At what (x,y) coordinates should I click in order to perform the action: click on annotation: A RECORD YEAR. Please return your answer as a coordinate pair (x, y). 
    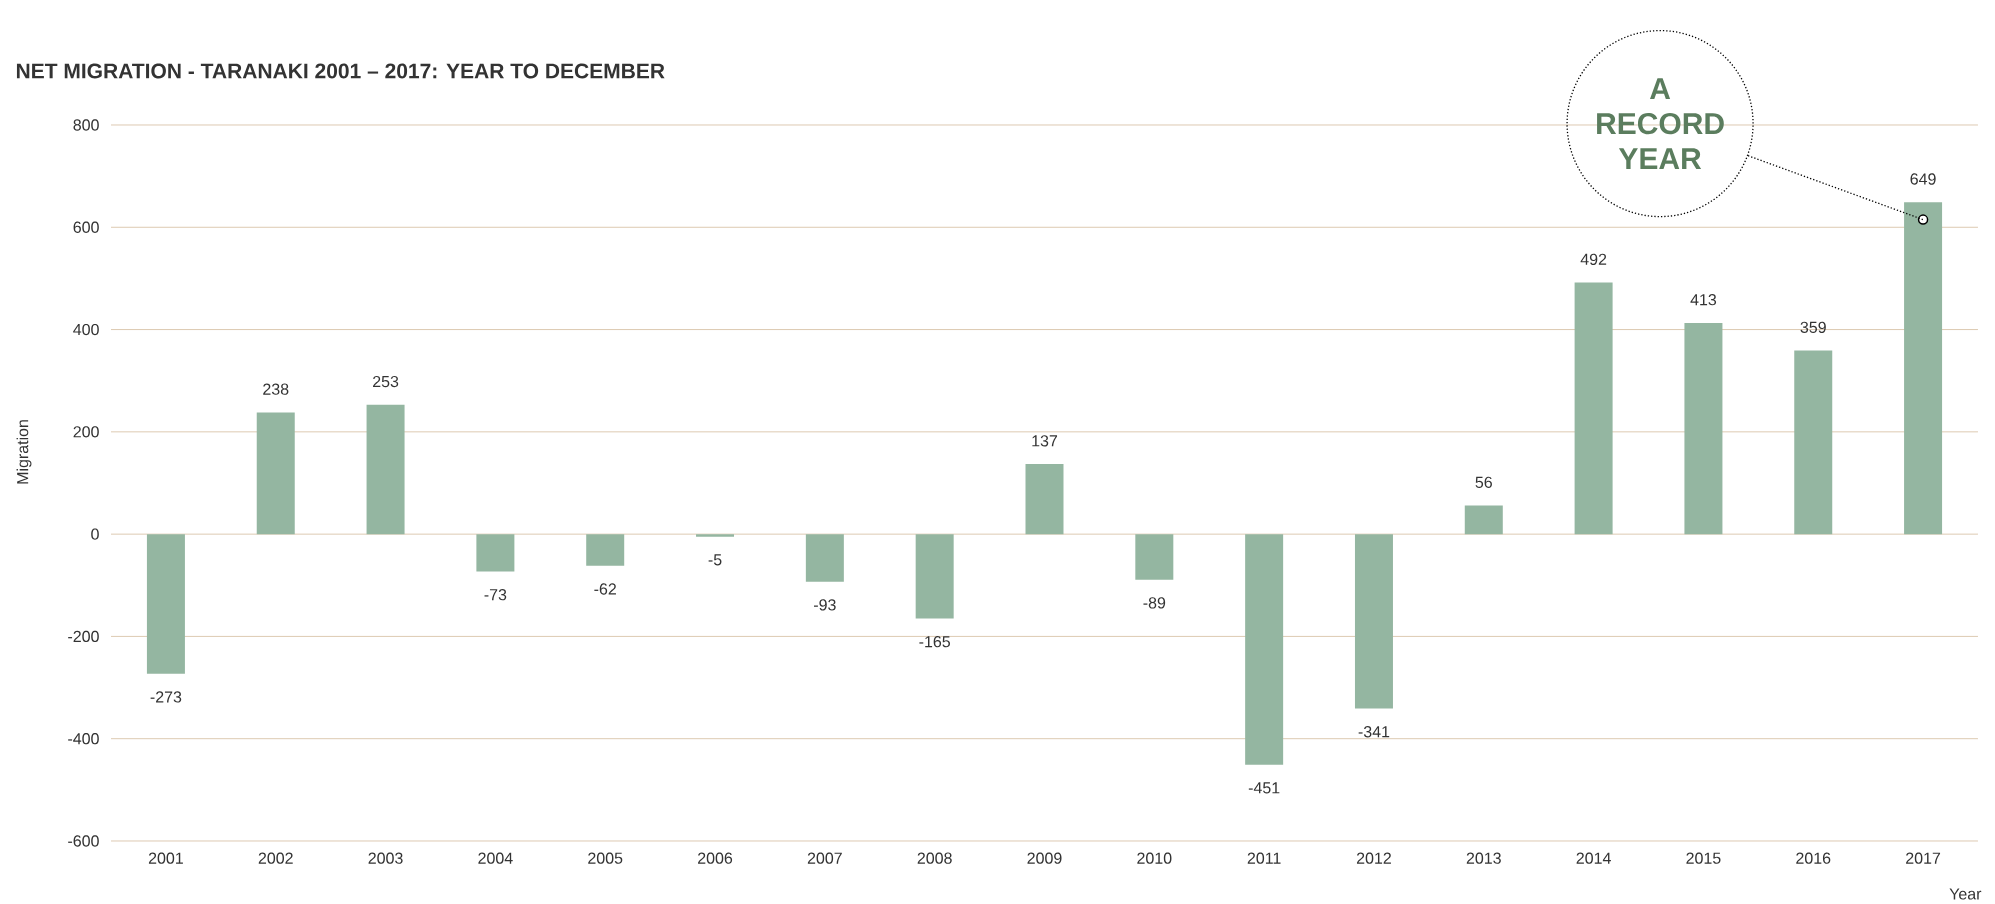
    Looking at the image, I should click on (1660, 123).